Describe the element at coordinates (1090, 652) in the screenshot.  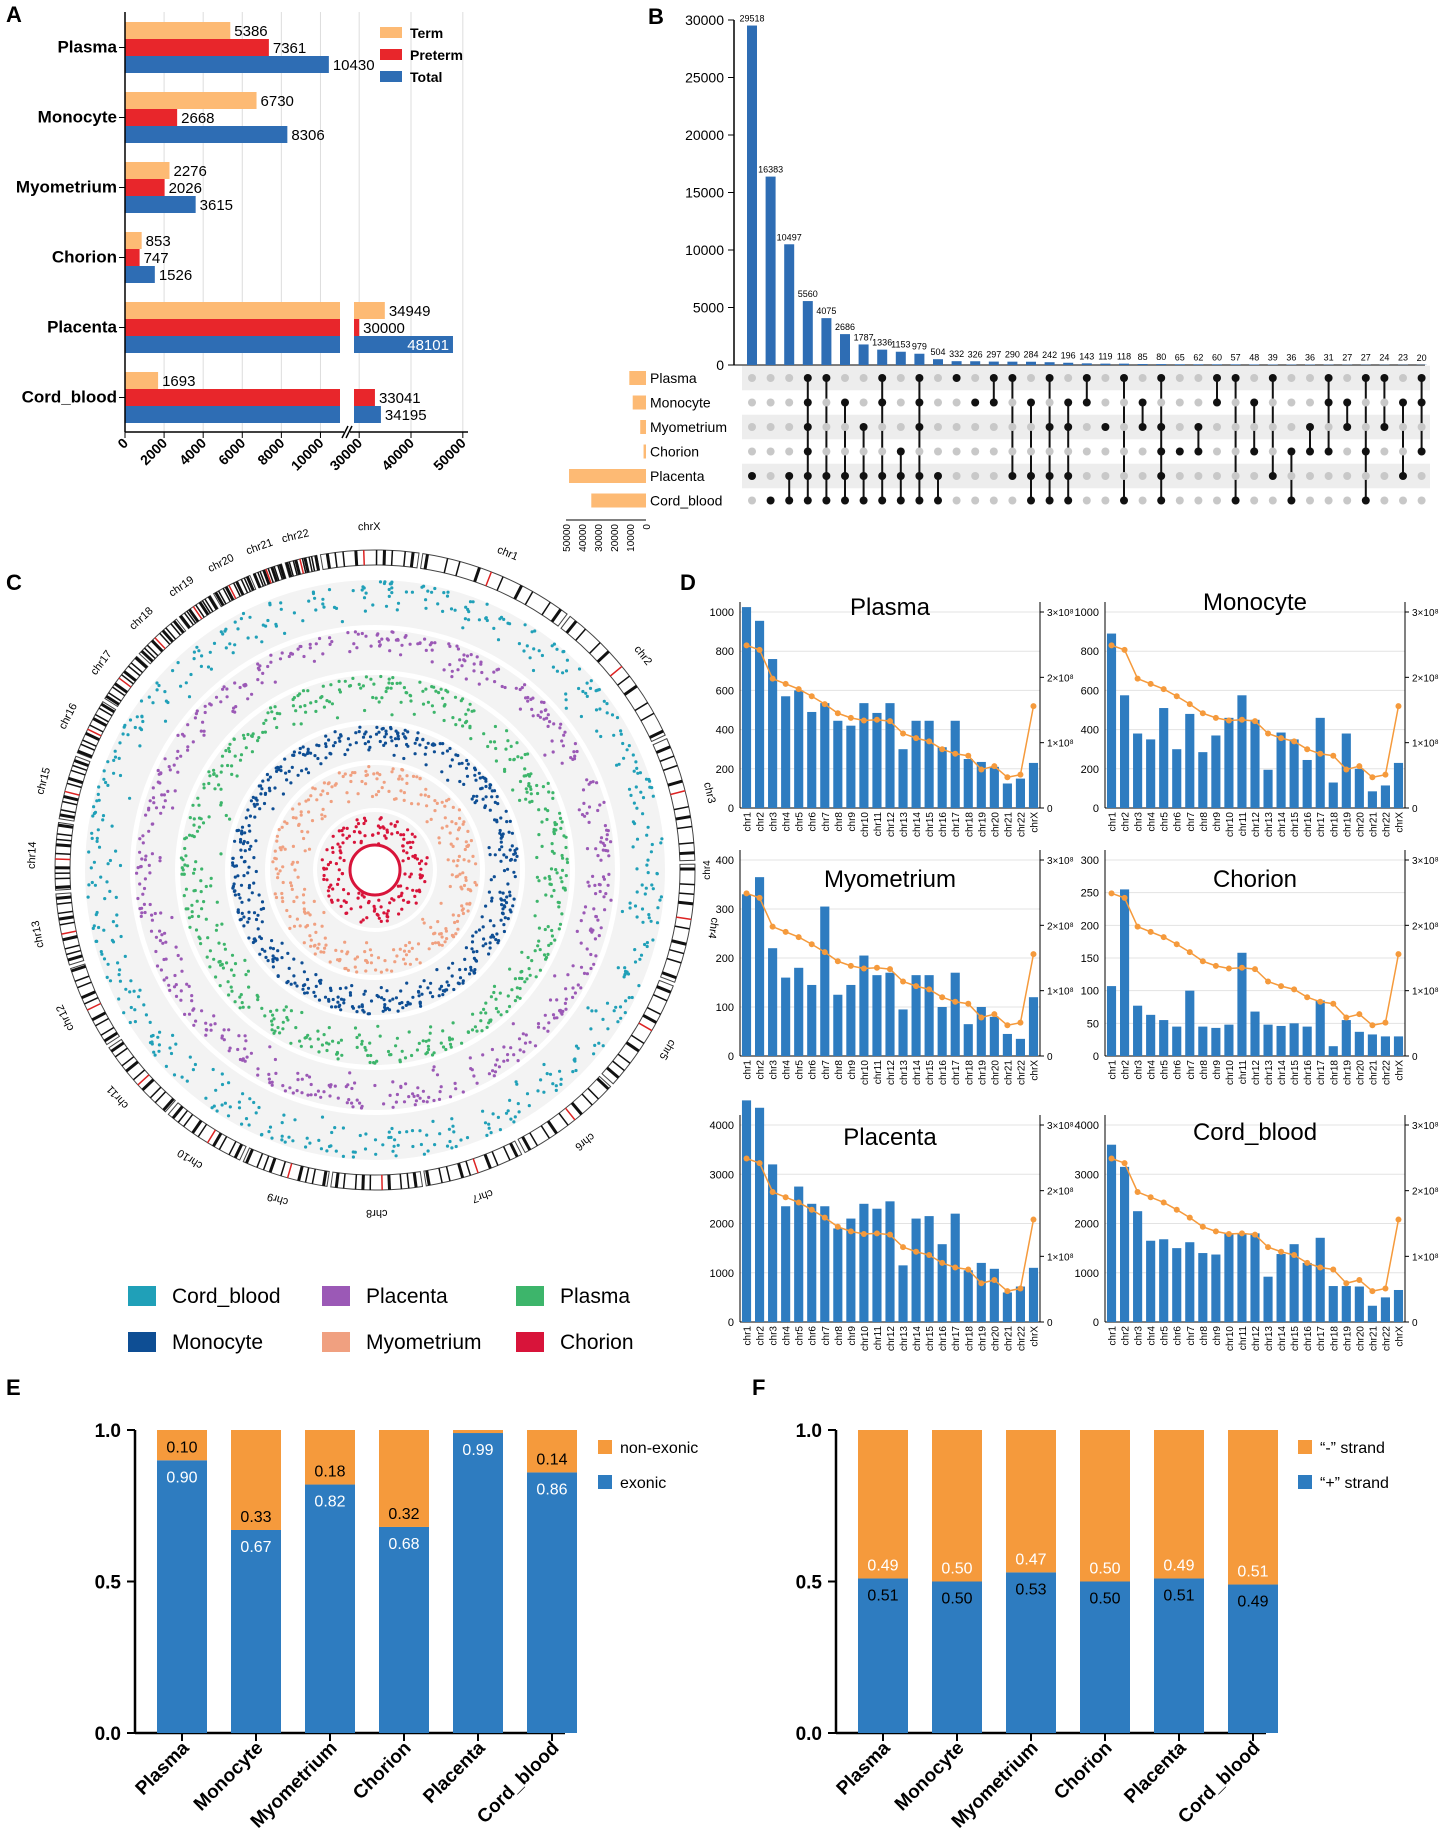
I see `y-tick-label: 800` at that location.